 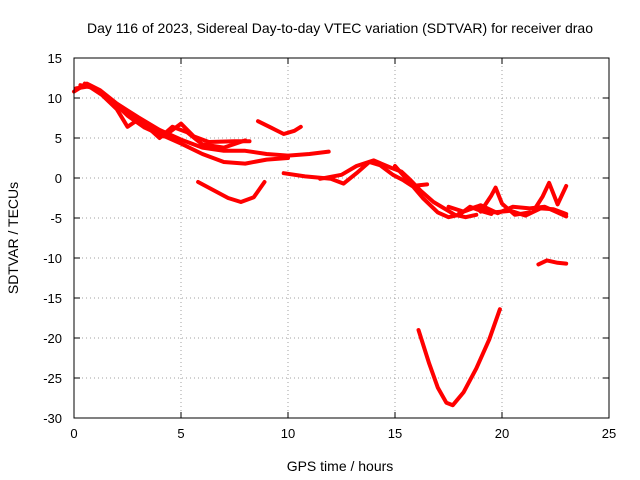 I want to click on x-tick-label: 25, so click(x=609, y=433).